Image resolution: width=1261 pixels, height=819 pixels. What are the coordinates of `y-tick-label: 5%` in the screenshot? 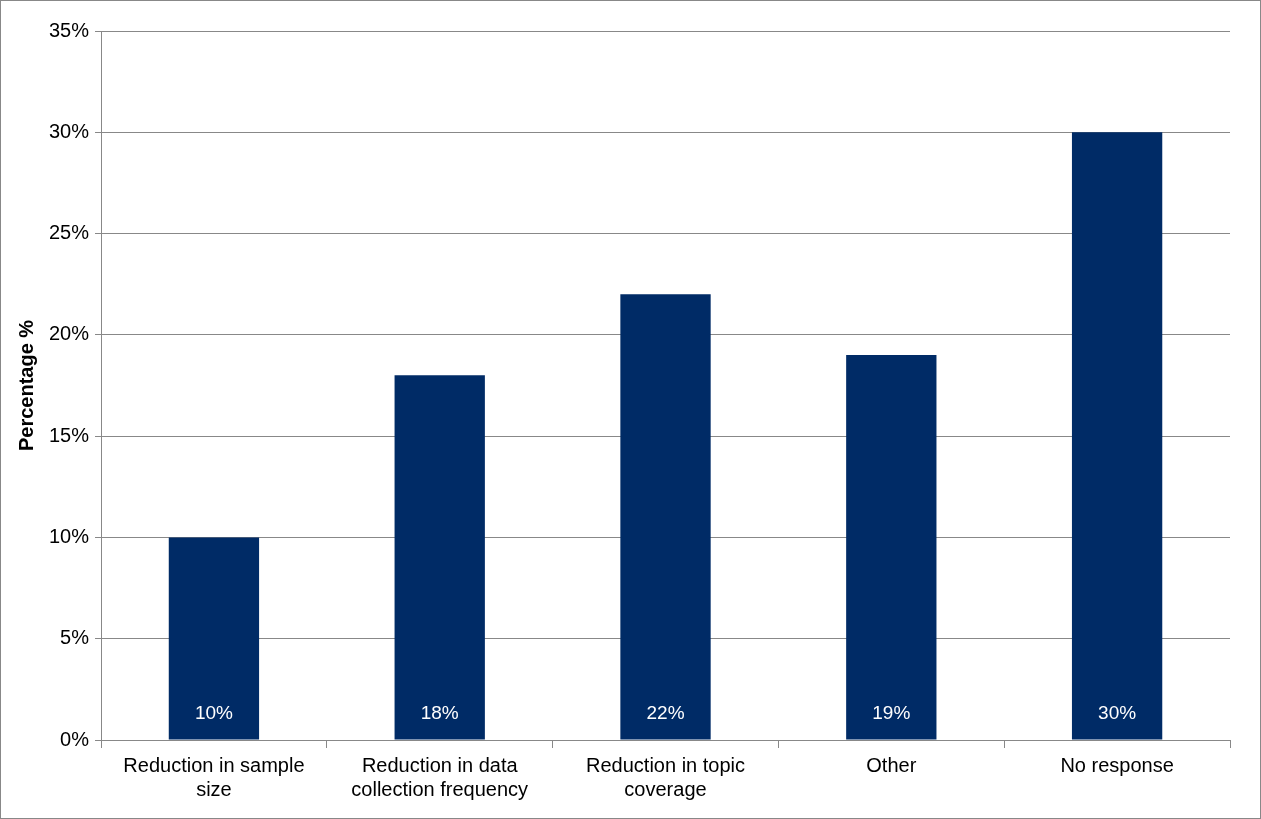 It's located at (75, 637).